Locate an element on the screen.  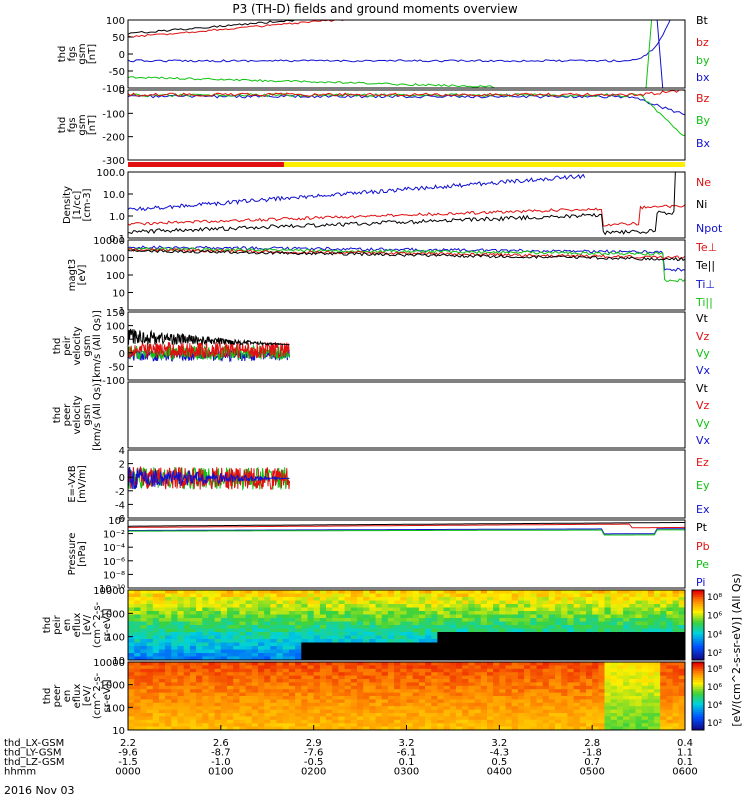
ylabel-line-0-2: gsm is located at coordinates (82, 53).